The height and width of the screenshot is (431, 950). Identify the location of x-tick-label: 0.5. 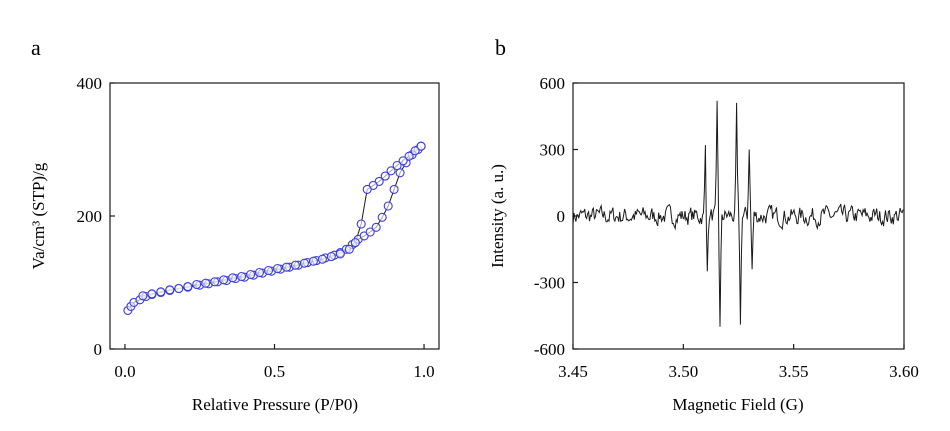
(274, 371).